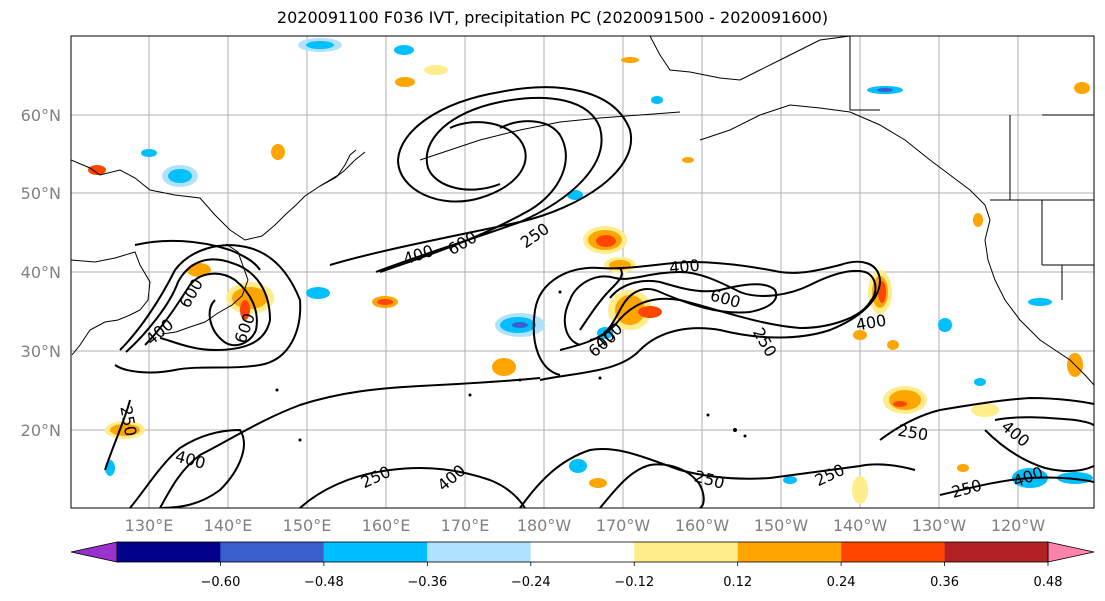  I want to click on colorbar-extend-max, so click(1071, 552).